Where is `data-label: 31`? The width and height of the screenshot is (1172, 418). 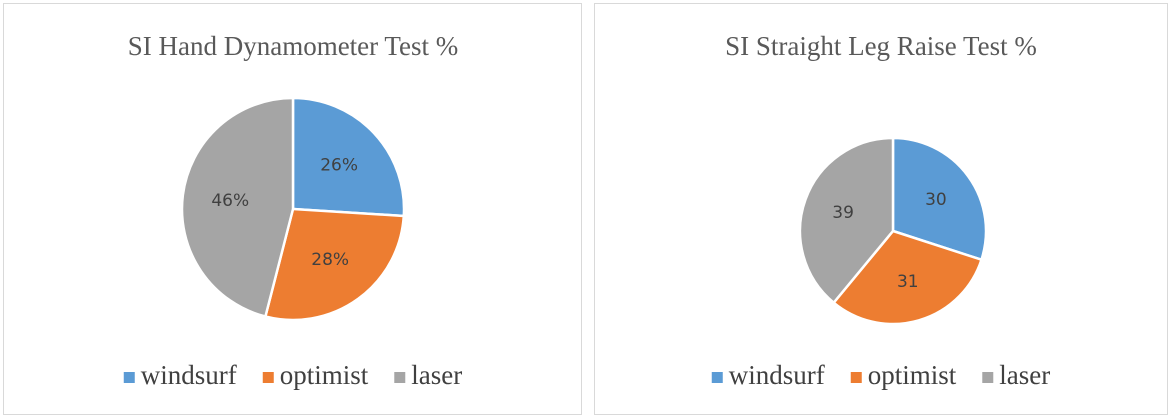
data-label: 31 is located at coordinates (908, 282).